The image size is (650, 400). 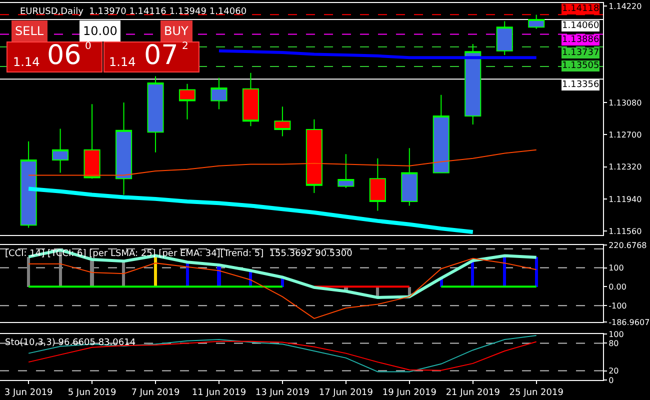 What do you see at coordinates (625, 135) in the screenshot?
I see `y-tick-label: 1.12700` at bounding box center [625, 135].